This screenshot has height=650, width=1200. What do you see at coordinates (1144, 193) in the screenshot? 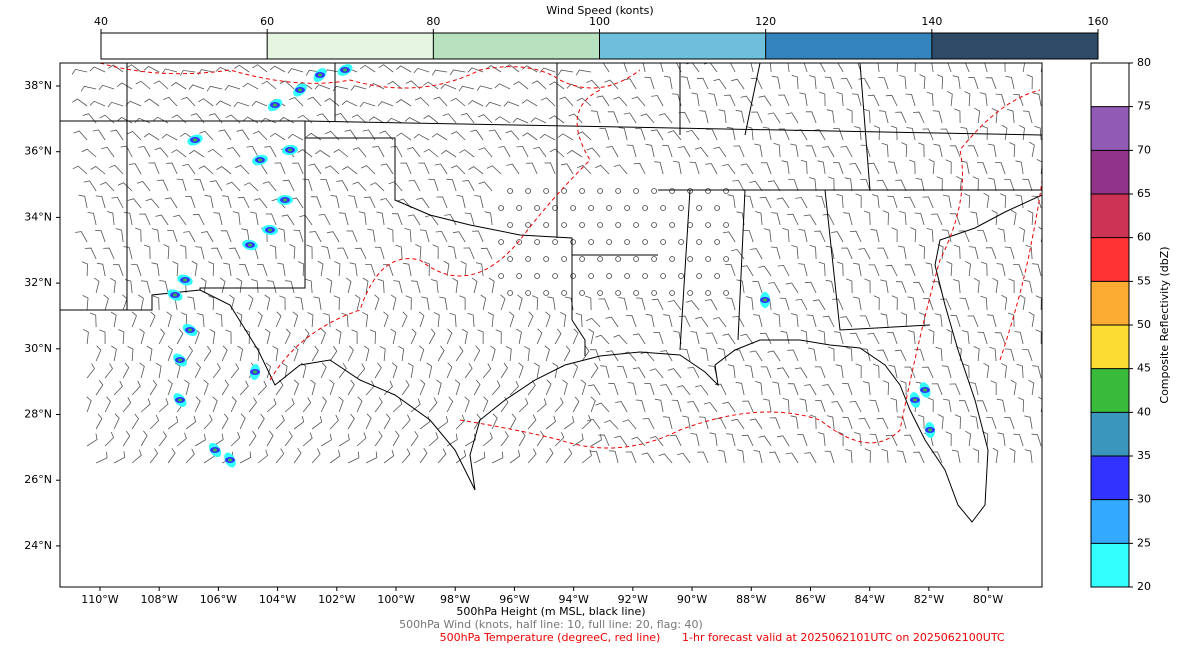
I see `colorbar-tick-label: 65` at bounding box center [1144, 193].